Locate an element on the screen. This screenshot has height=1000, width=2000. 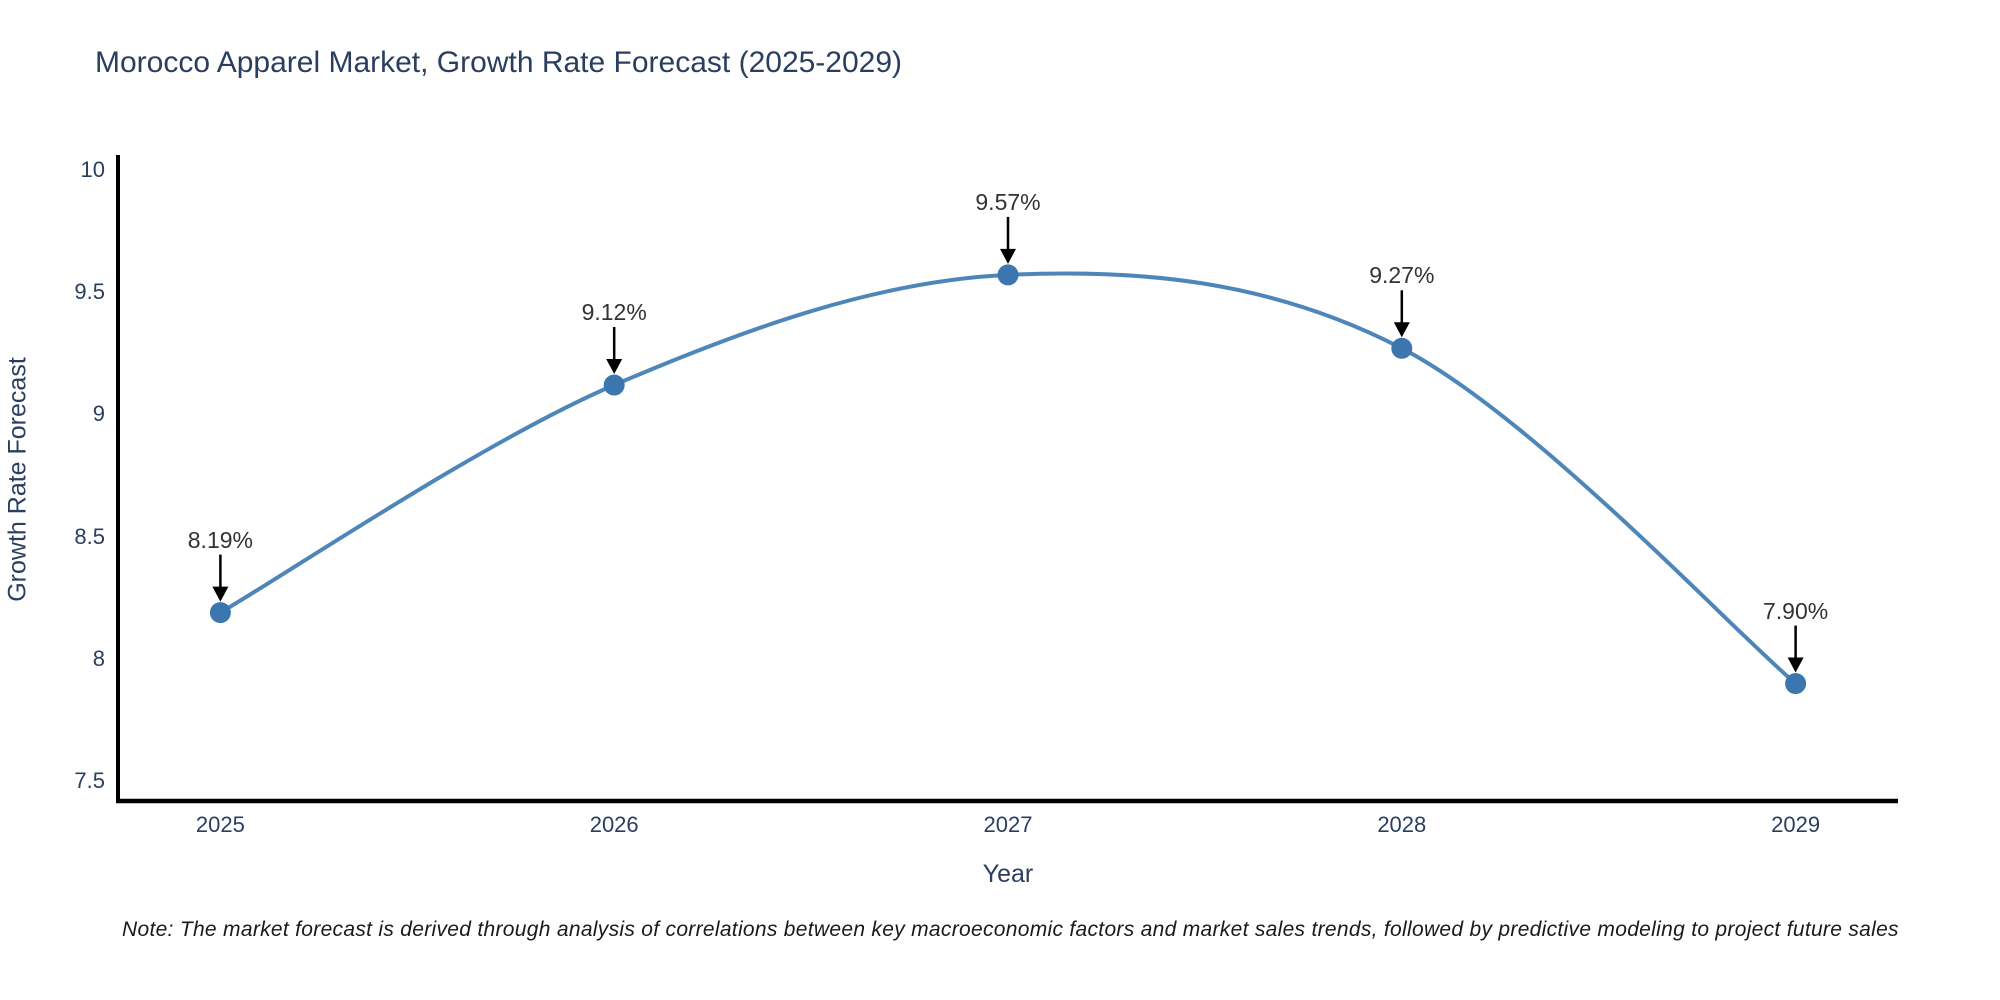
y-tick-label: 10 is located at coordinates (92, 169).